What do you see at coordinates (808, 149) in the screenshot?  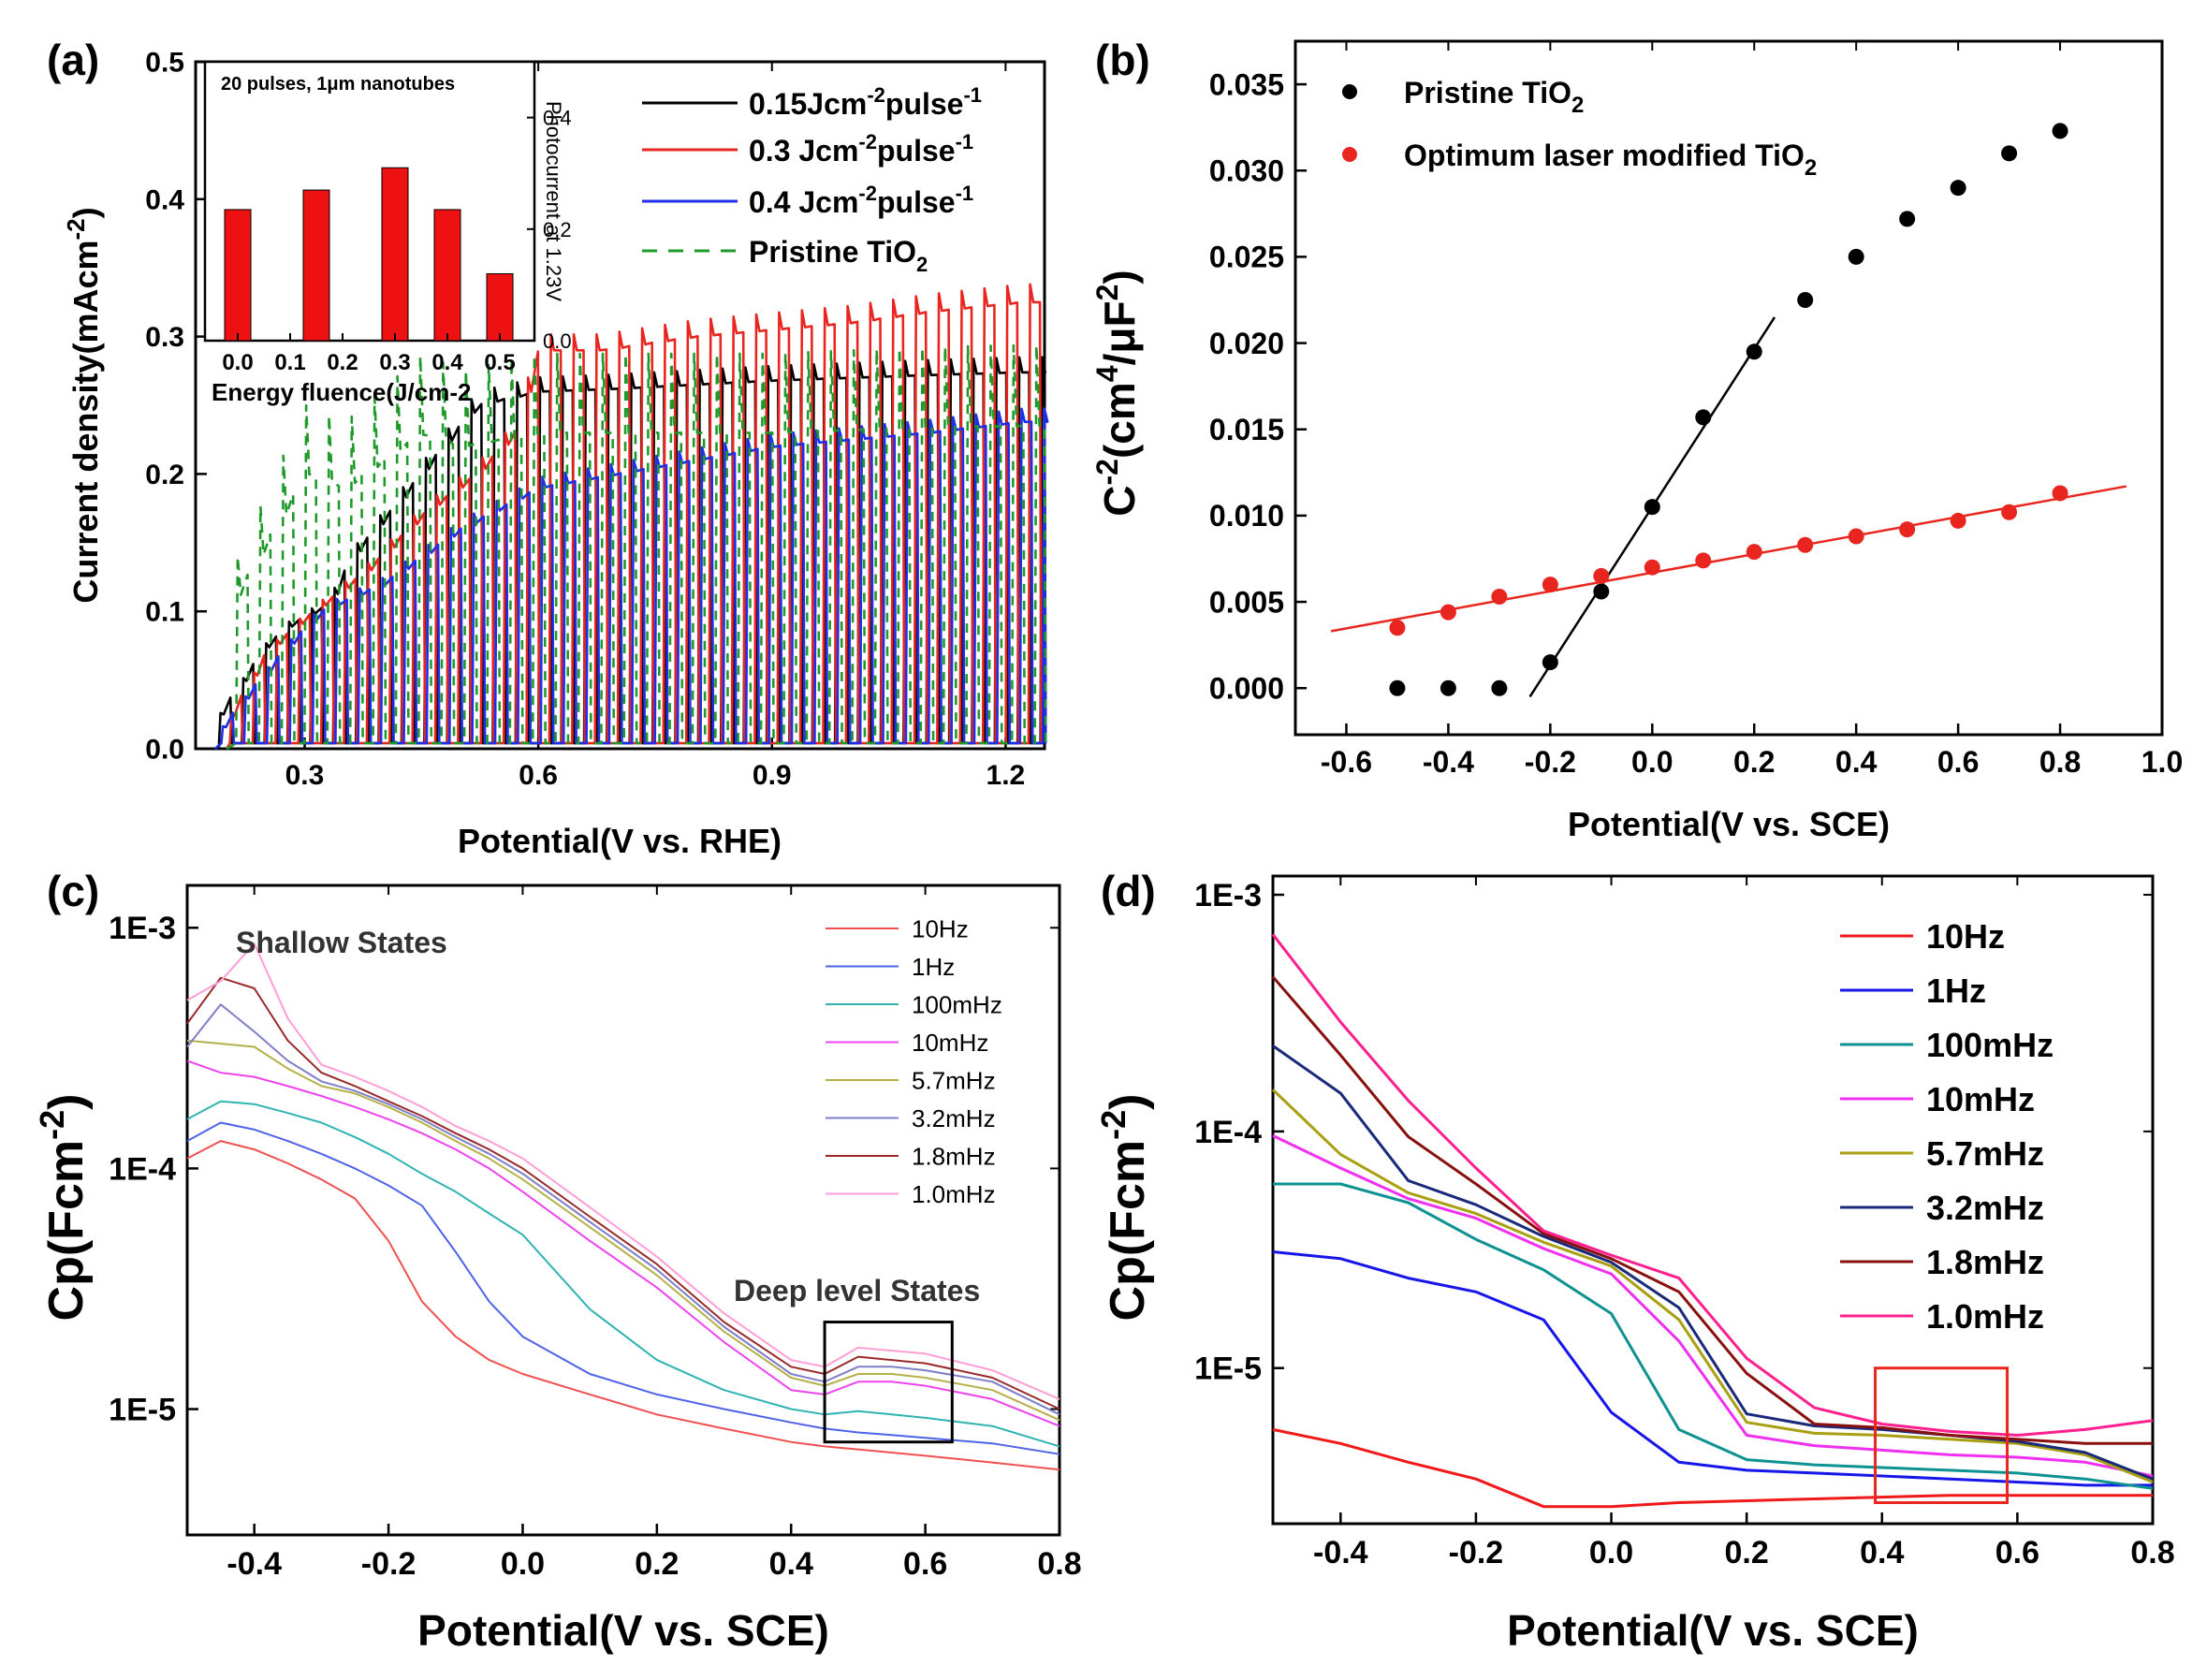 I see `legend-item-0.3Jcm-2pulse-1: 0.3 Jcm-2pulse-1` at bounding box center [808, 149].